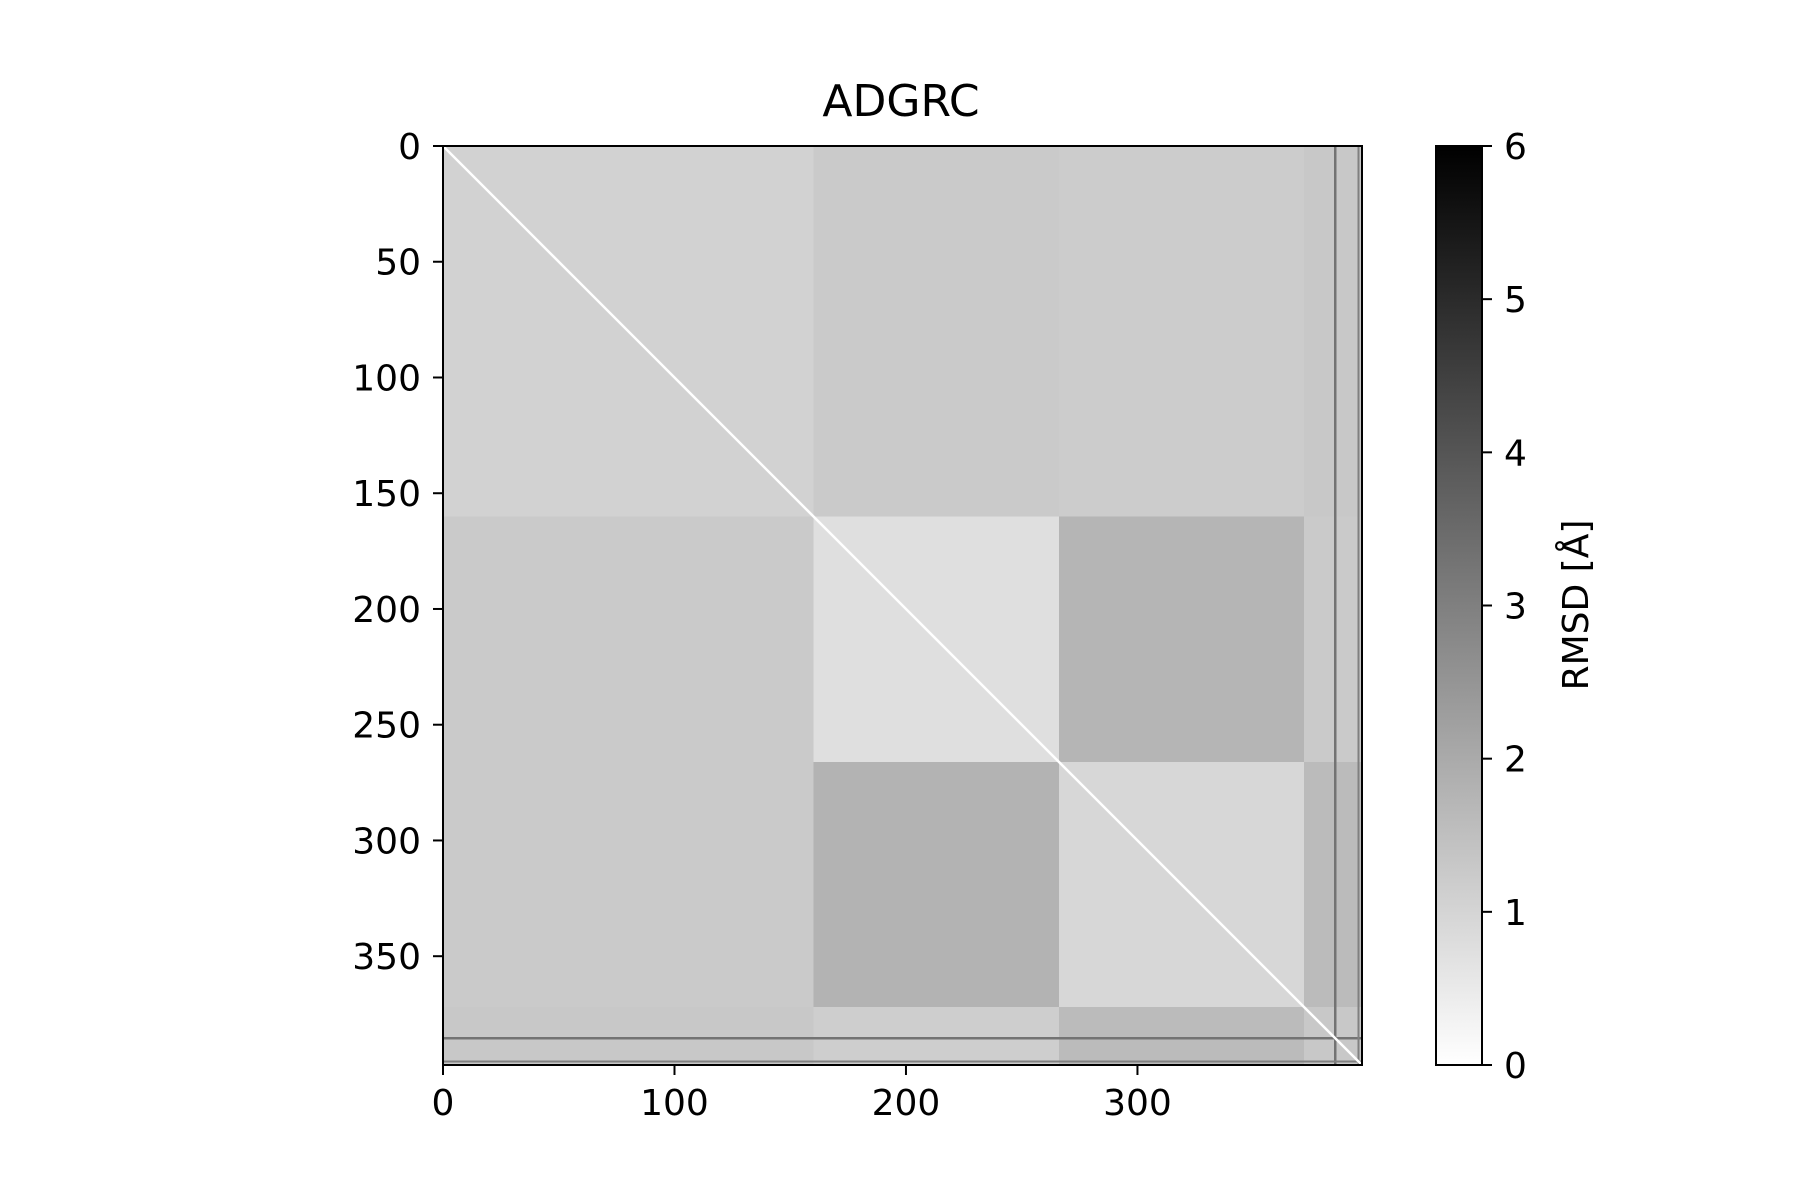  I want to click on y-axis: 0 50 100 150 200 250 300 350, so click(397, 552).